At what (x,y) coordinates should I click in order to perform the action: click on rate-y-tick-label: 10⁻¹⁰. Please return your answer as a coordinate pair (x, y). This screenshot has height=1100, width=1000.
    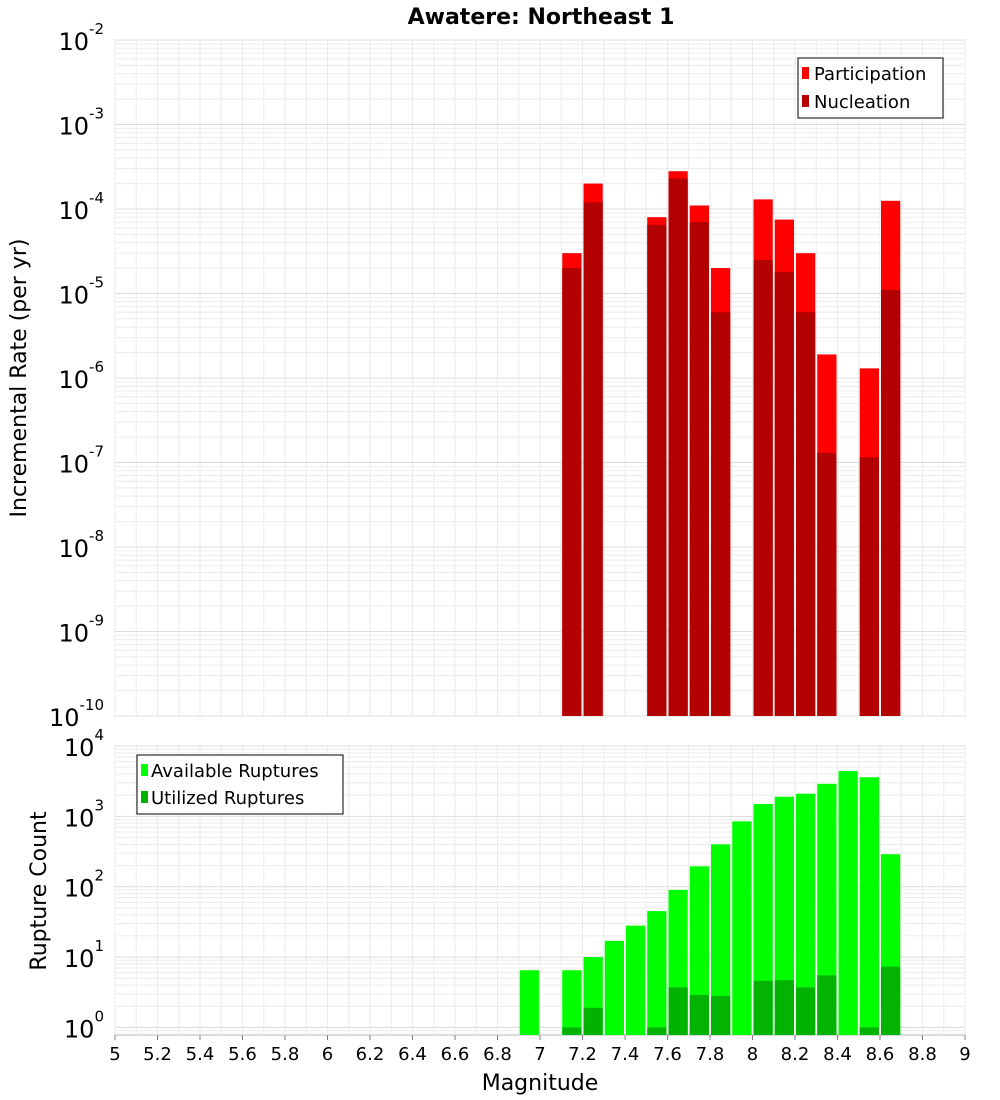
    Looking at the image, I should click on (76, 714).